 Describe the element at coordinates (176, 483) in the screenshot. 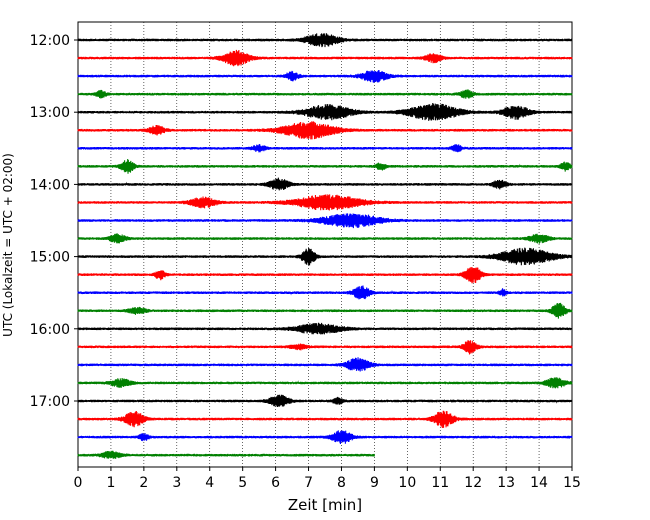

I see `x-tick-label: 3` at that location.